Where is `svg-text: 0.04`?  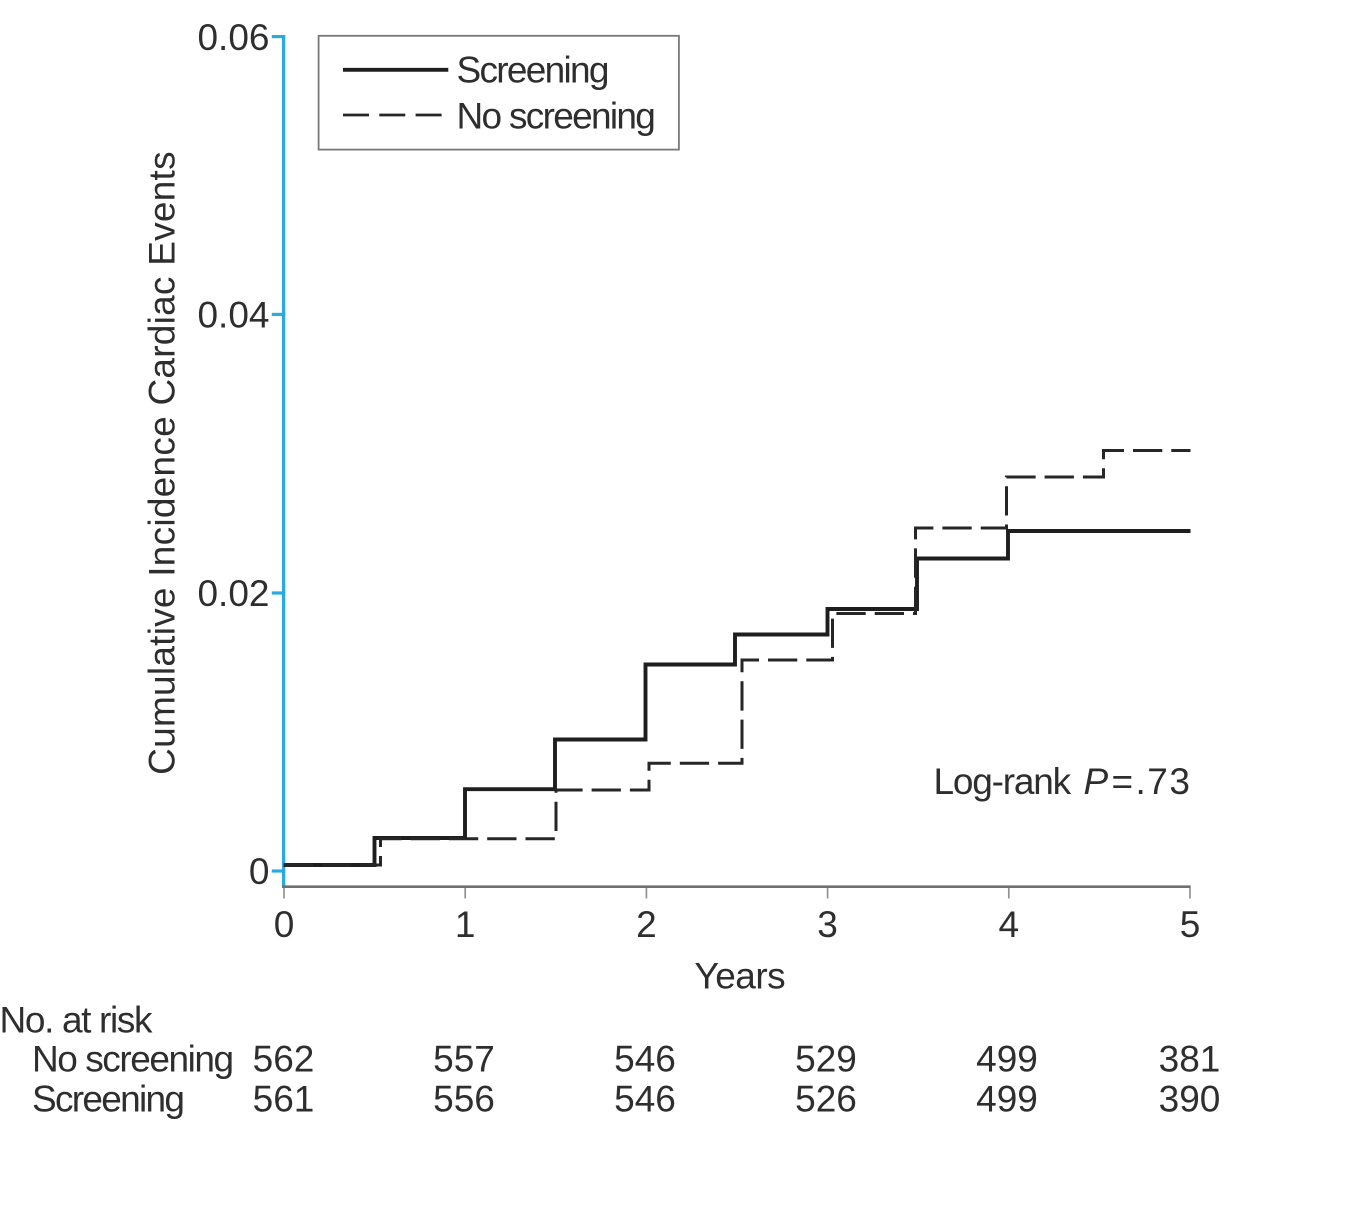 svg-text: 0.04 is located at coordinates (233, 314).